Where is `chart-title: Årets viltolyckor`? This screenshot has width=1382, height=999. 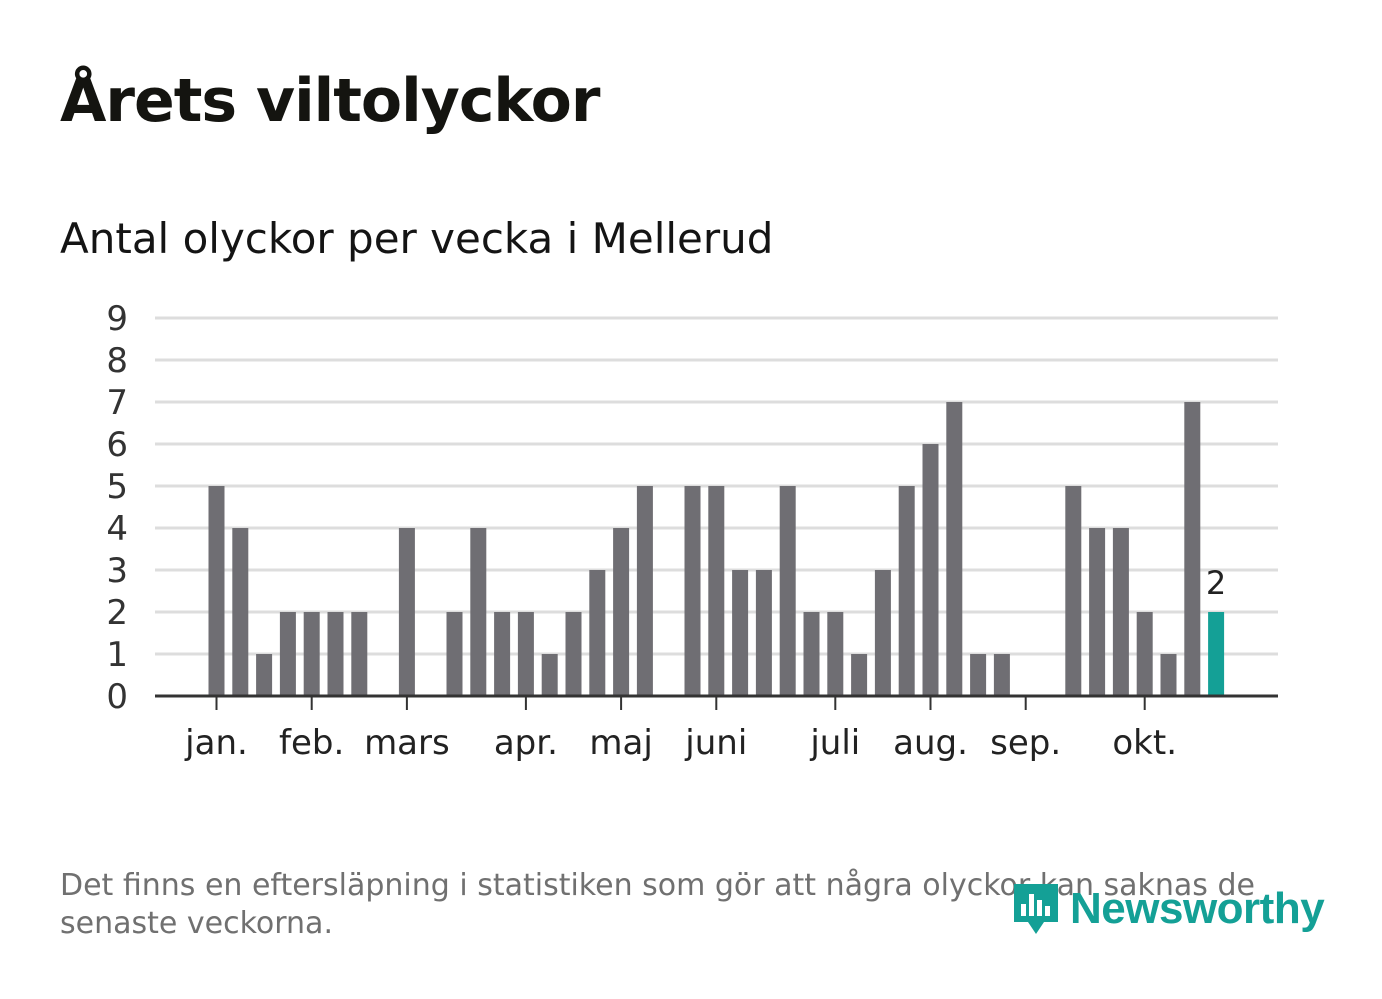 chart-title: Årets viltolyckor is located at coordinates (330, 101).